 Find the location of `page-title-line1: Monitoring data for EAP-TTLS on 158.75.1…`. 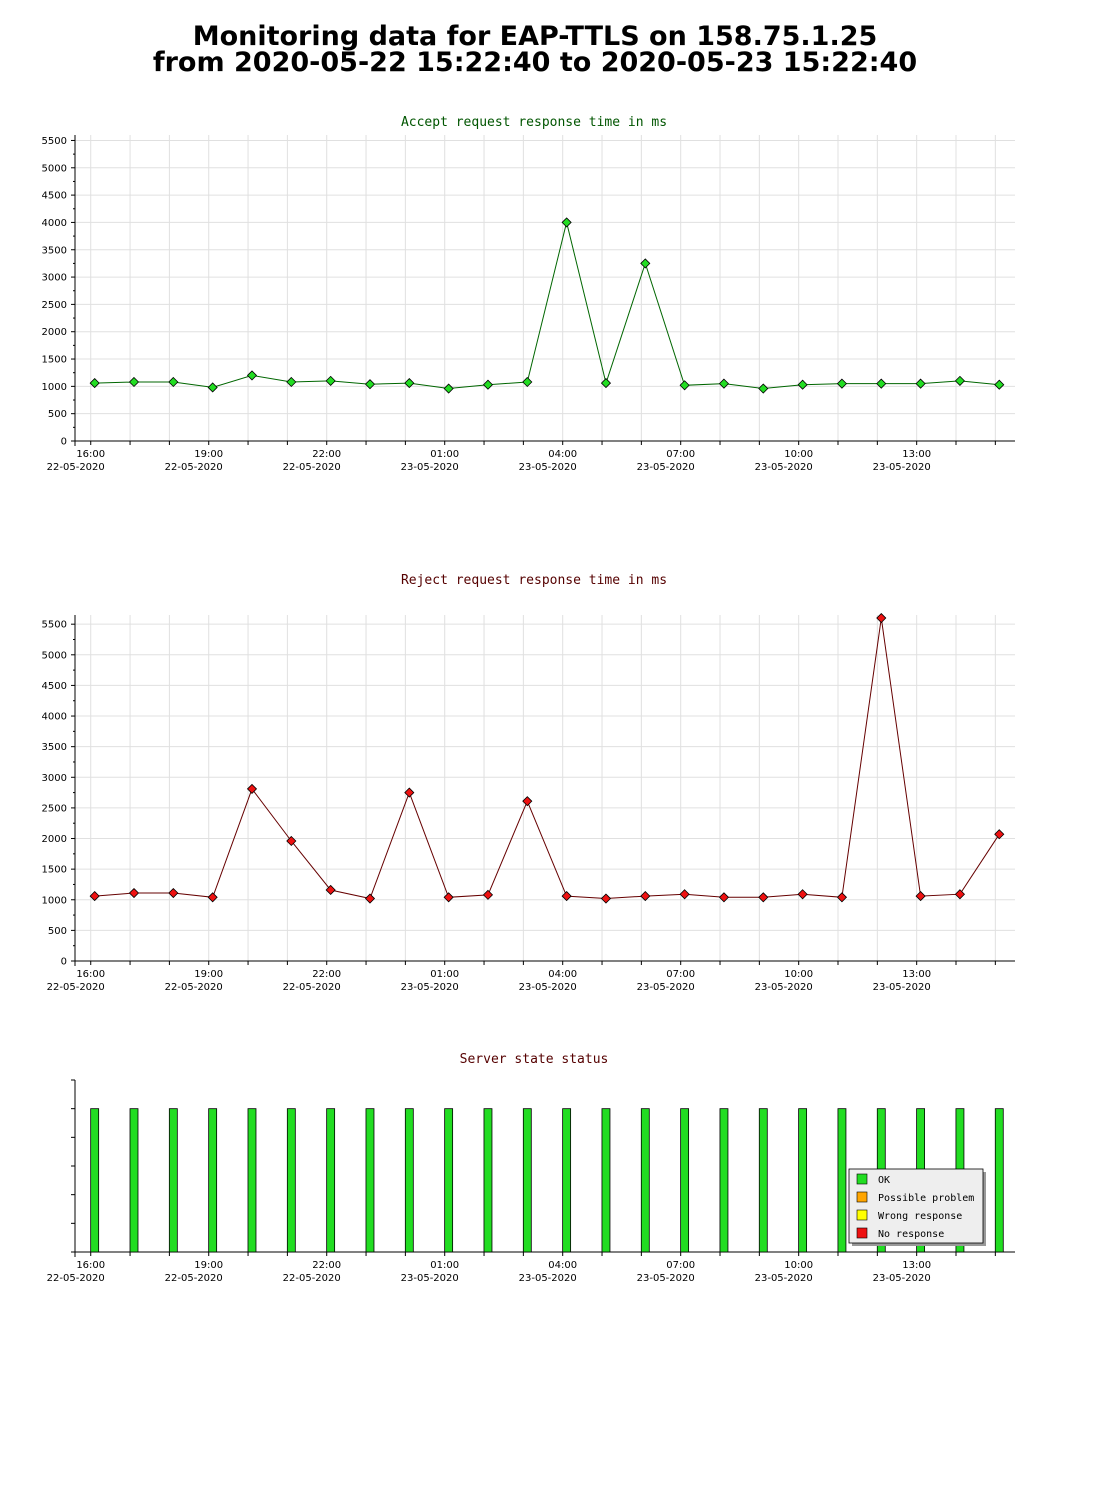

page-title-line1: Monitoring data for EAP-TTLS on 158.75.1… is located at coordinates (535, 36).